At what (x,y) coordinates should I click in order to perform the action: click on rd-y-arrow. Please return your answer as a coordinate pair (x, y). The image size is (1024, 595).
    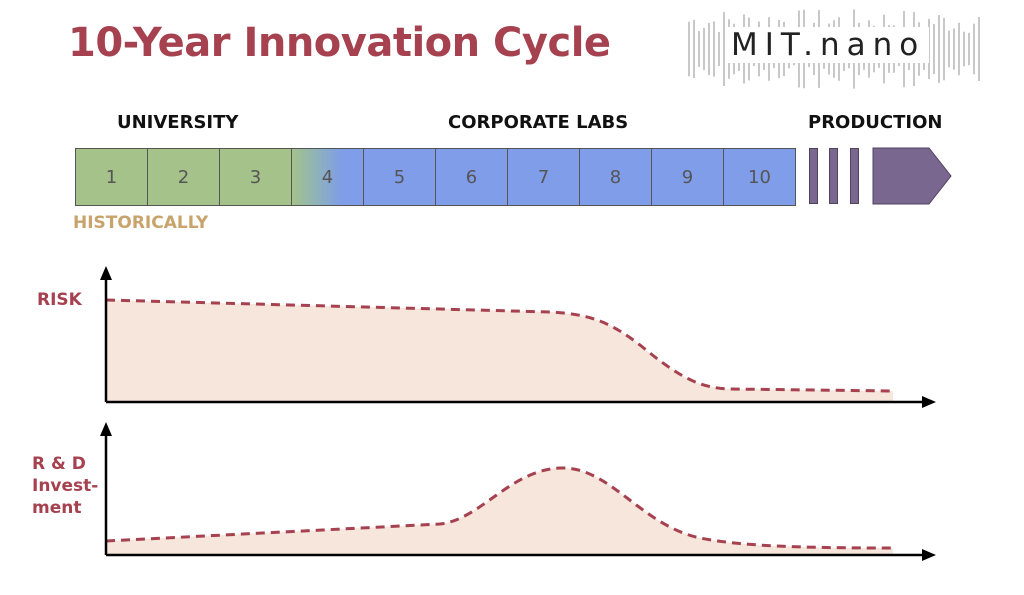
    Looking at the image, I should click on (106, 429).